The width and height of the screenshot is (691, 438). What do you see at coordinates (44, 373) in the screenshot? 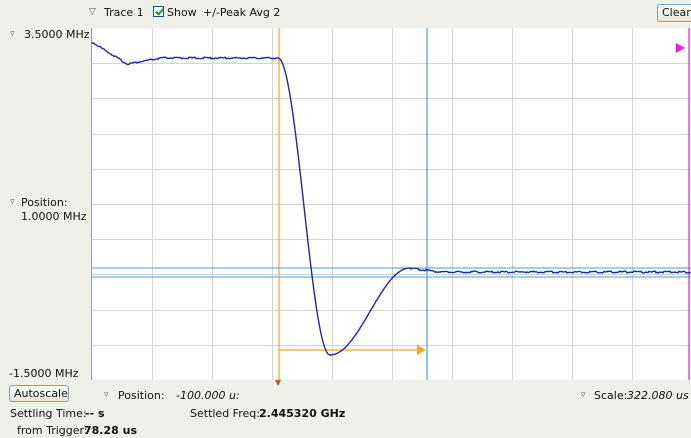
I see `y-axis-bottom-value: -1.5000 MHz` at bounding box center [44, 373].